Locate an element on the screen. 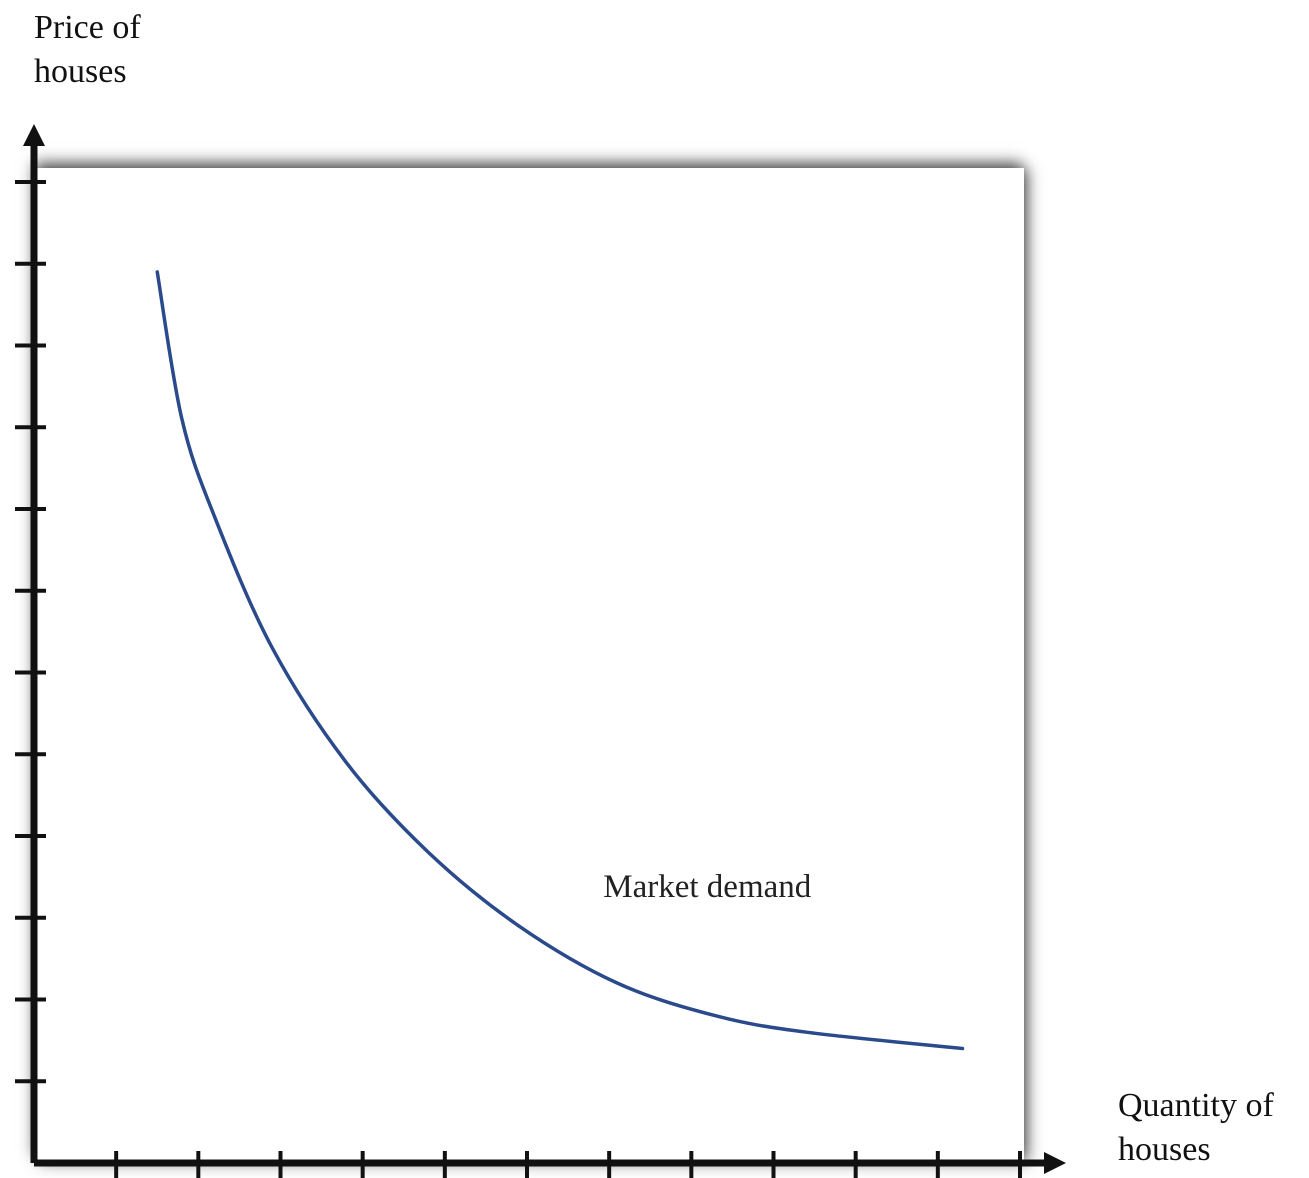 The width and height of the screenshot is (1309, 1178). y-axis-arrow is located at coordinates (34, 135).